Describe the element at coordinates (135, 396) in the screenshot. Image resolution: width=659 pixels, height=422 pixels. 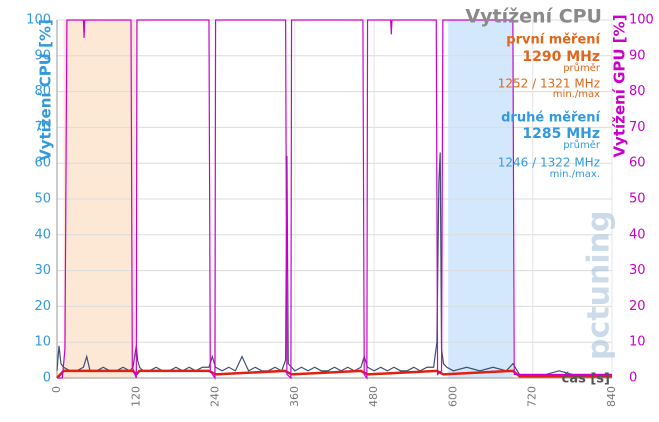
I see `x-tick-label: 120` at that location.